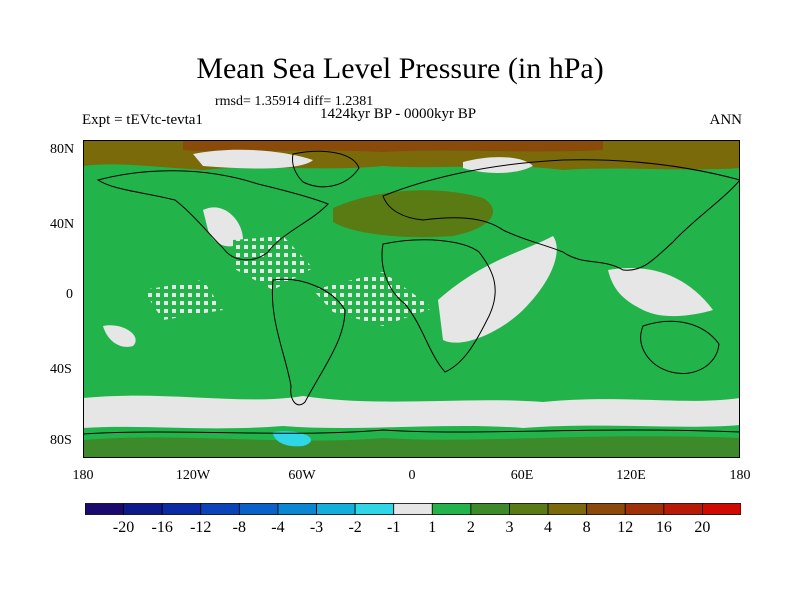  Describe the element at coordinates (69, 294) in the screenshot. I see `lat-label-0: 0` at that location.